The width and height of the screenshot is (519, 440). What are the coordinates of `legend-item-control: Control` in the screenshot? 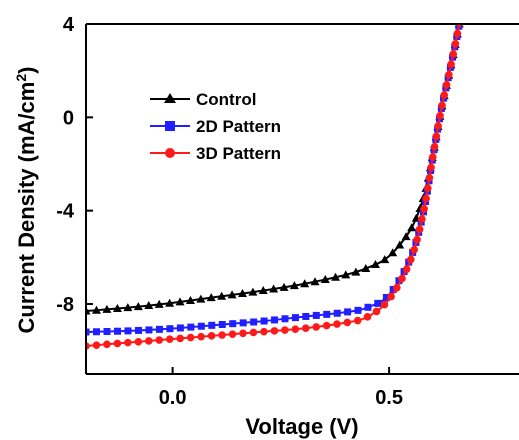 It's located at (203, 99).